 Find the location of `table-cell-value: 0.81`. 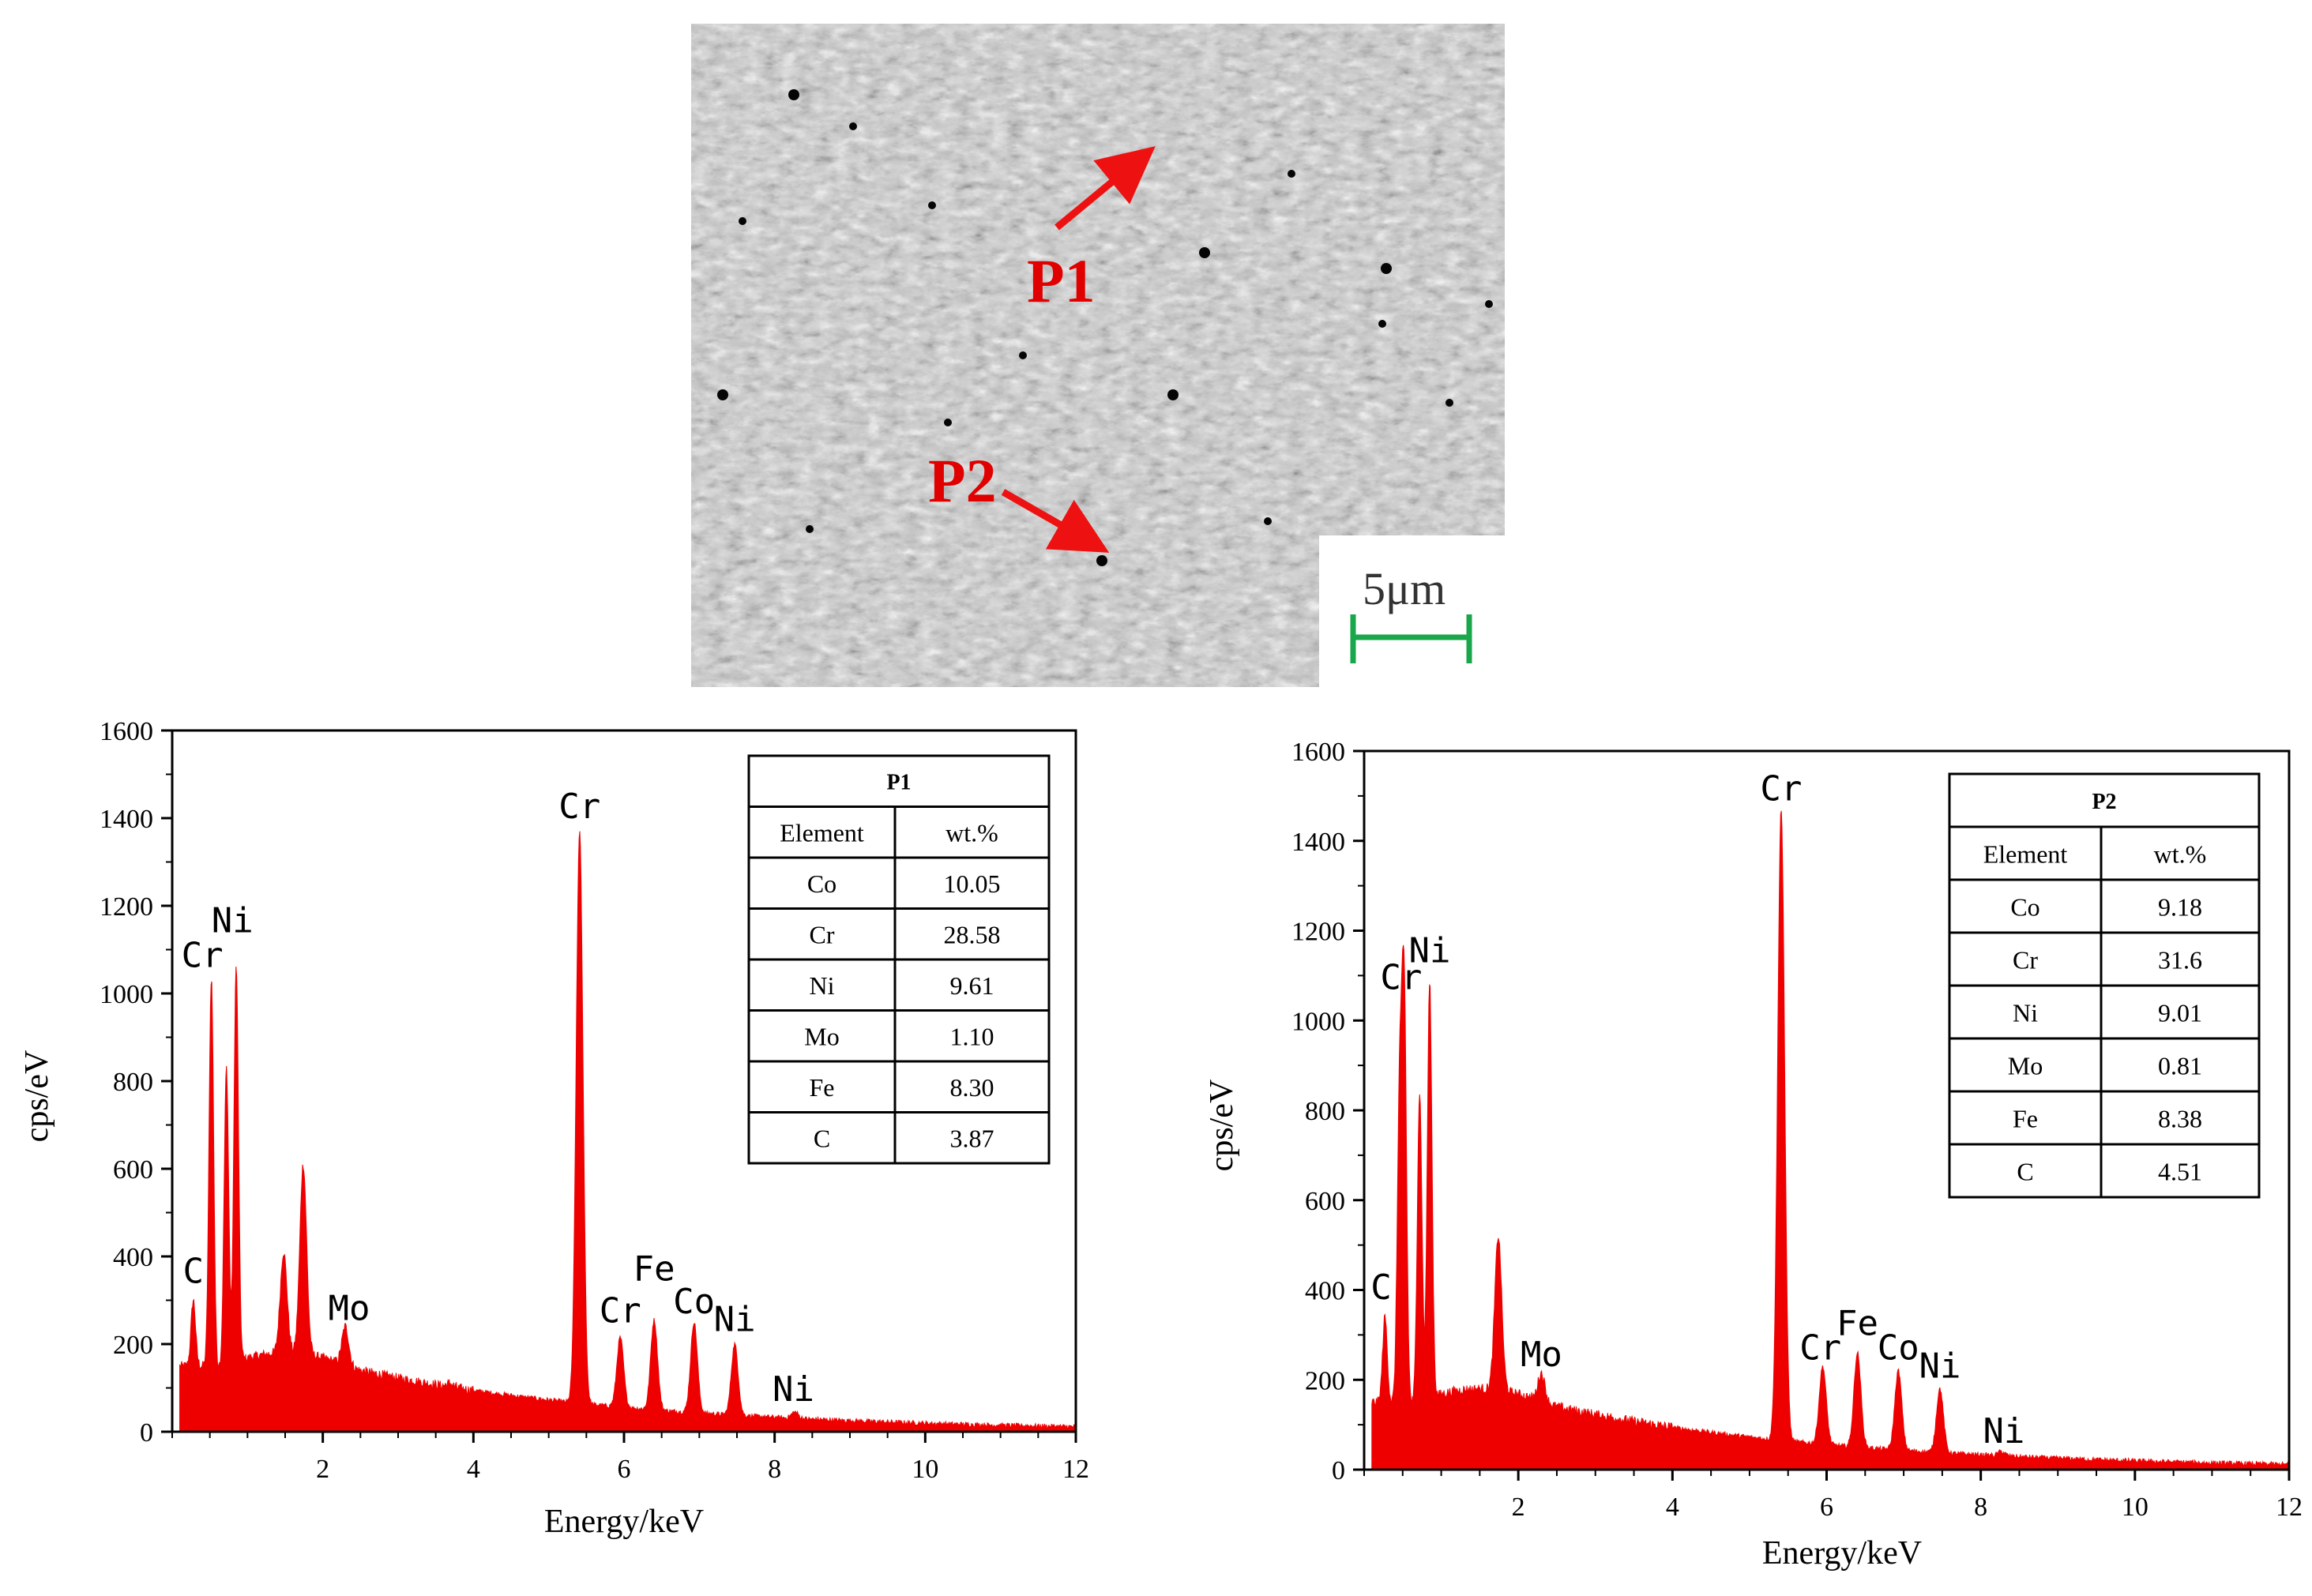

table-cell-value: 0.81 is located at coordinates (2180, 1066).